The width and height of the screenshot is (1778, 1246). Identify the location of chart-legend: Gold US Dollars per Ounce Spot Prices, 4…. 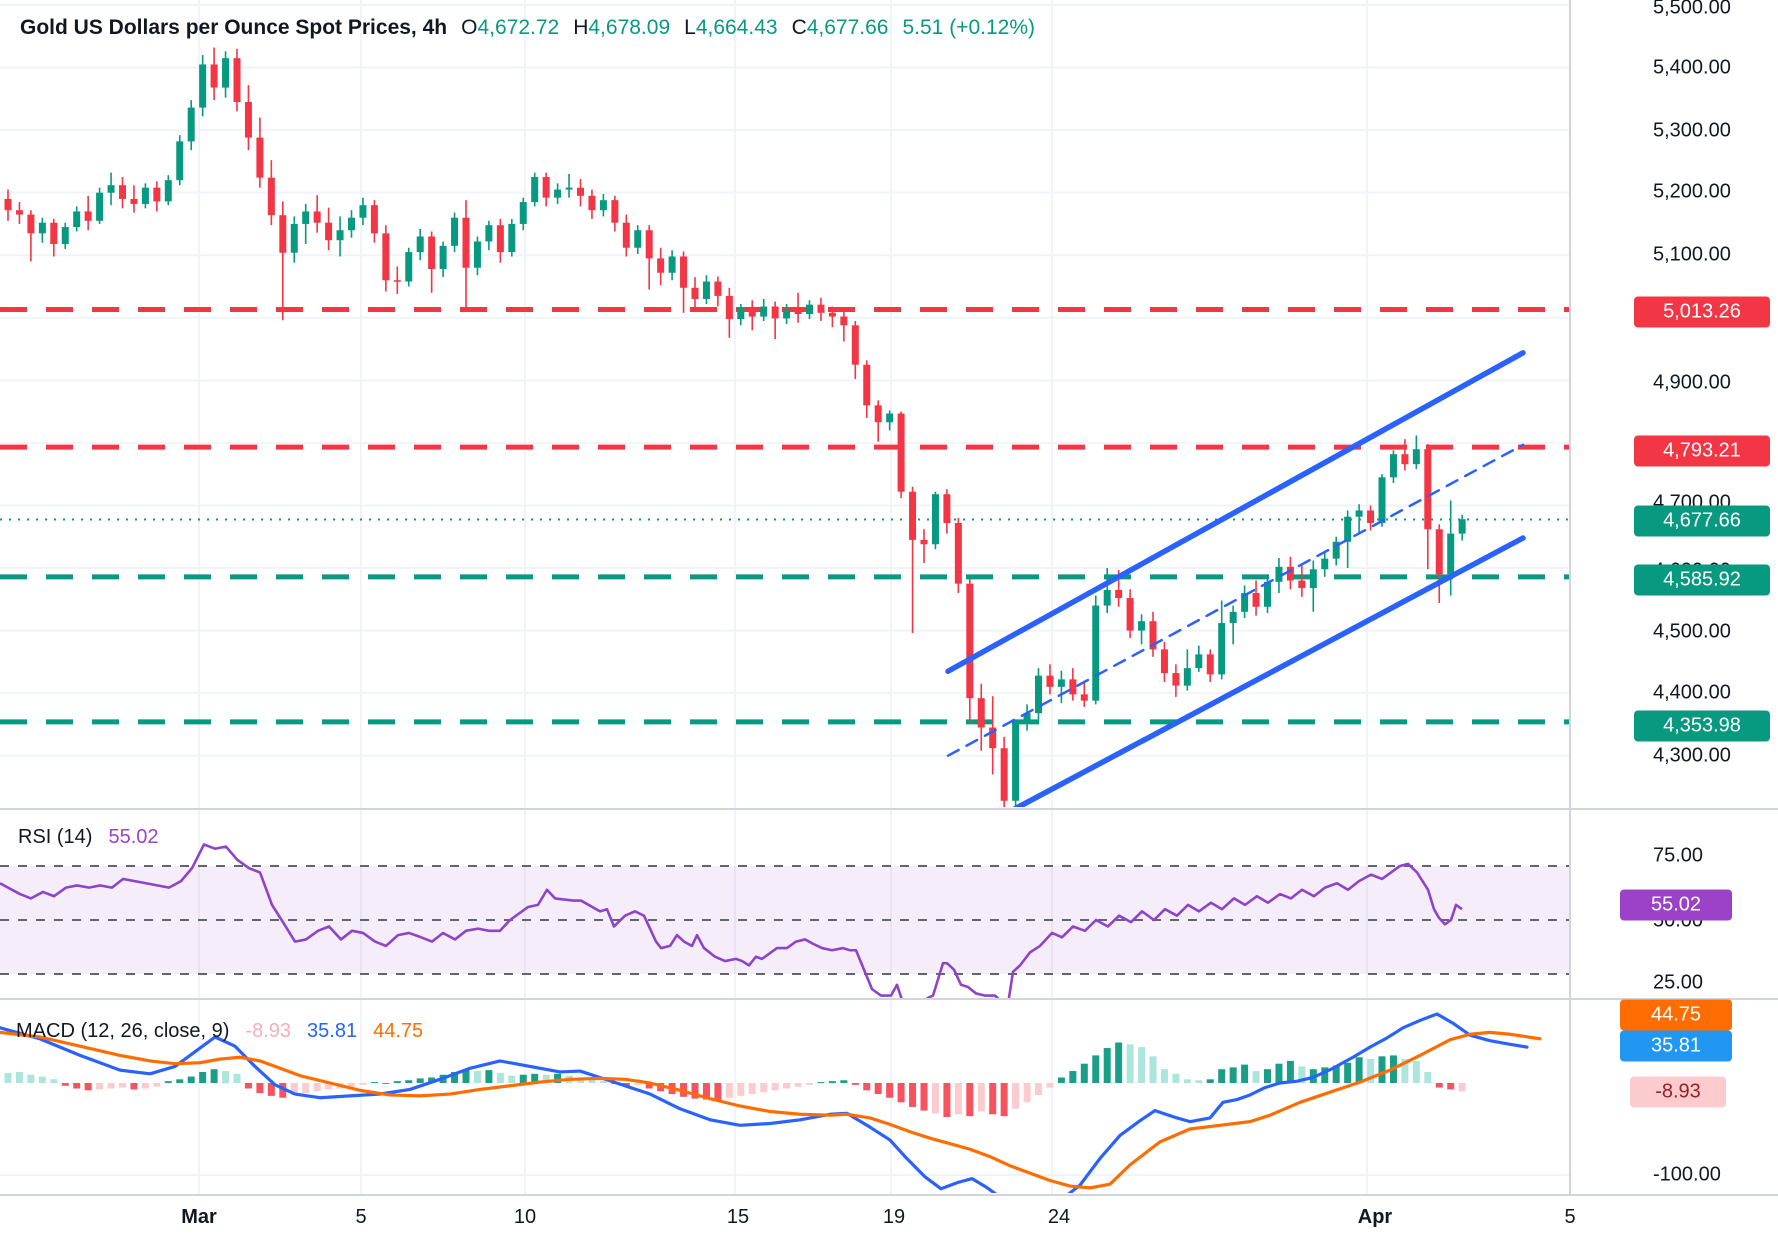
(527, 28).